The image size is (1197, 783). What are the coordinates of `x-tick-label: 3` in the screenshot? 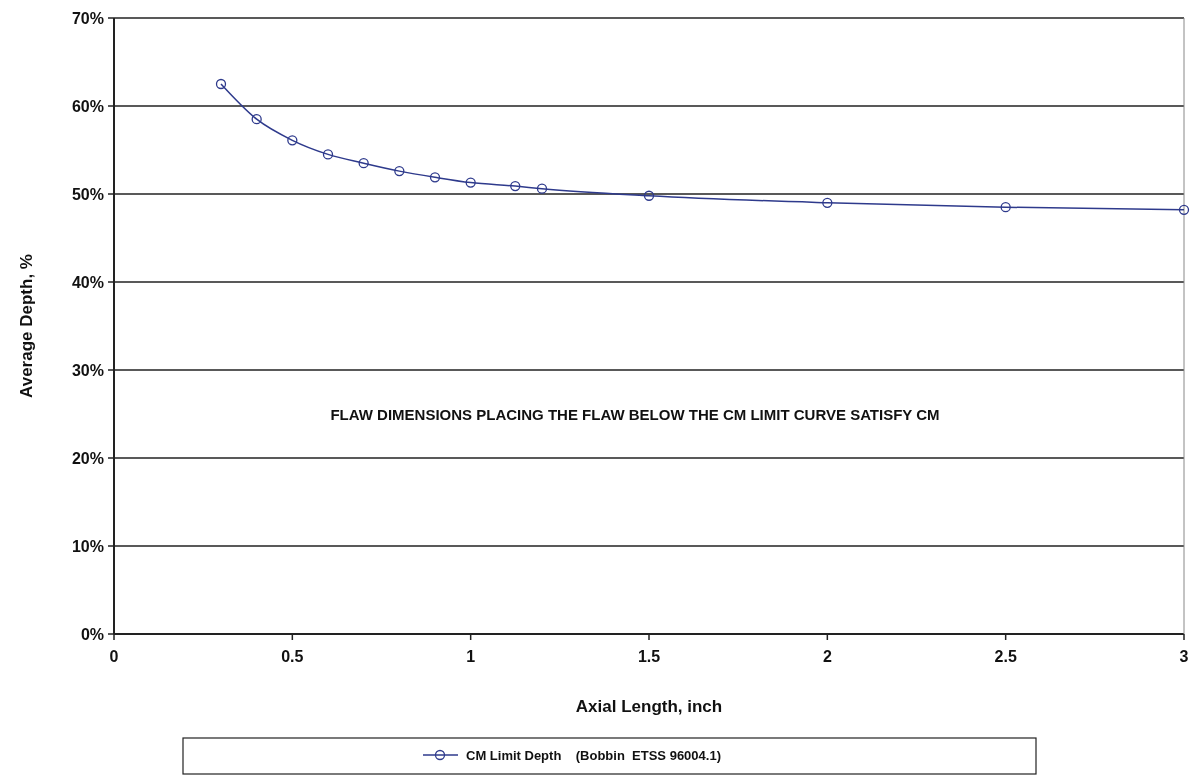 It's located at (1184, 656).